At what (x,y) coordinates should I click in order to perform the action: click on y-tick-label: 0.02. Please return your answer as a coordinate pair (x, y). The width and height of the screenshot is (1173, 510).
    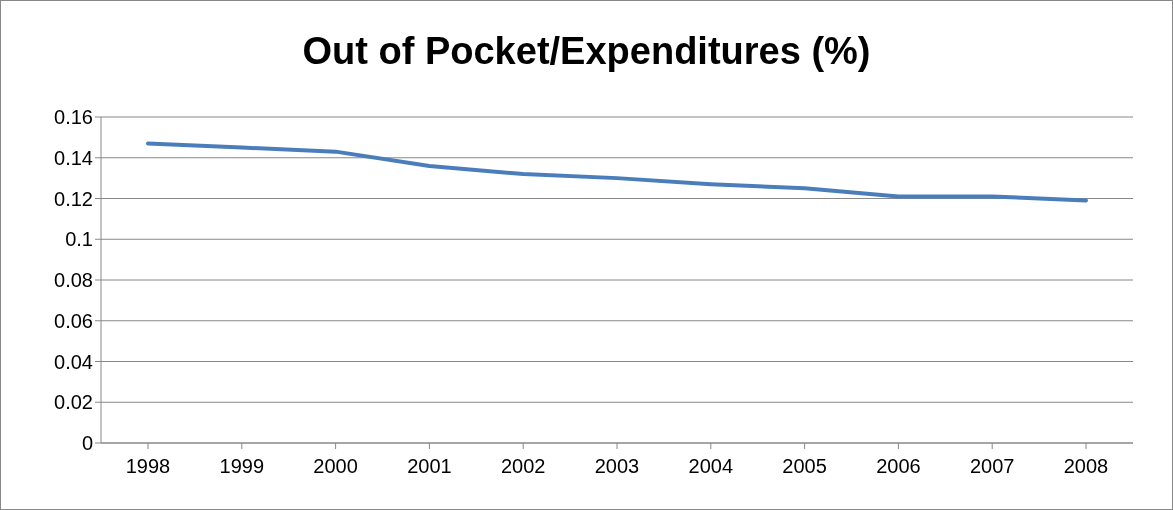
    Looking at the image, I should click on (73, 402).